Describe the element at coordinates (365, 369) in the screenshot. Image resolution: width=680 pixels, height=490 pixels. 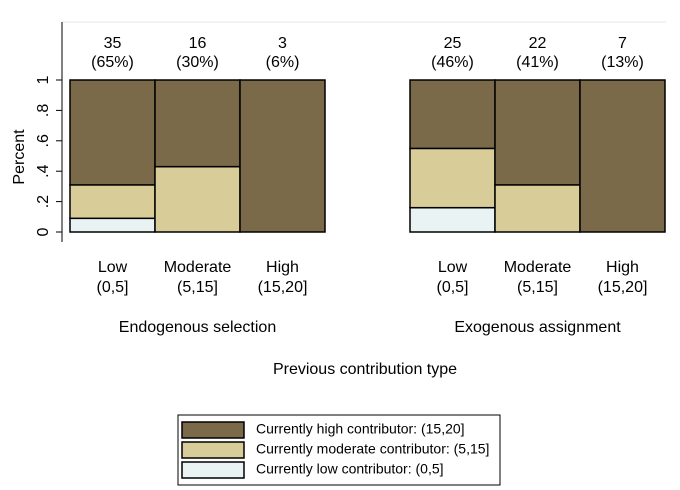
I see `x-axis-label: Previous contribution type` at that location.